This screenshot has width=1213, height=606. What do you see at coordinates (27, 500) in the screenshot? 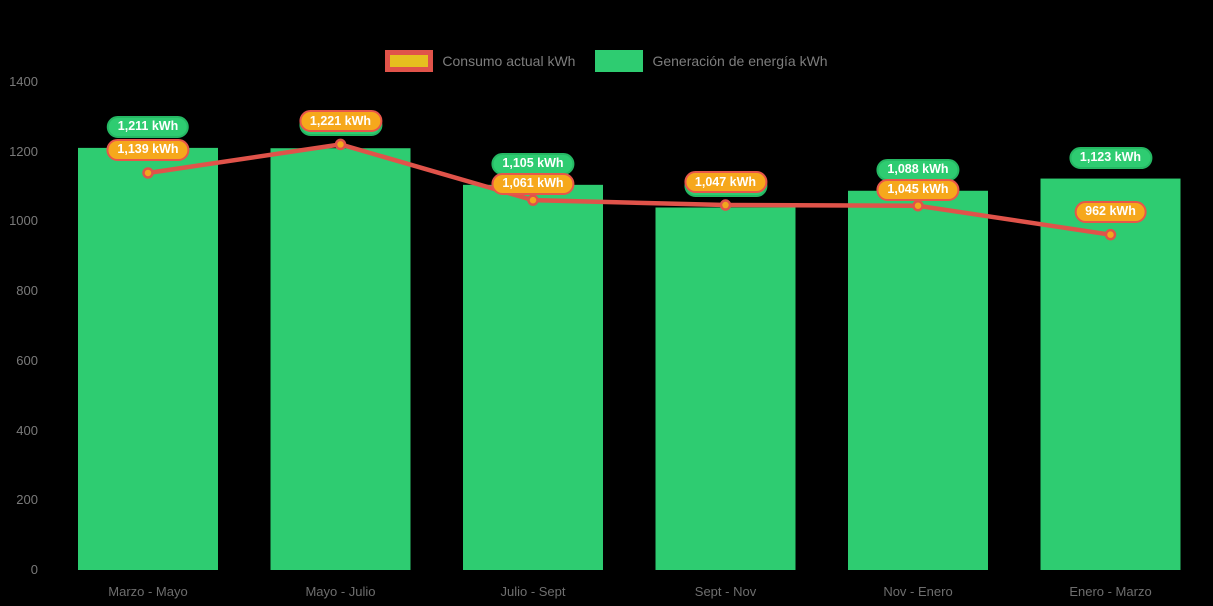
I see `y-axis-tick-200: 200` at bounding box center [27, 500].